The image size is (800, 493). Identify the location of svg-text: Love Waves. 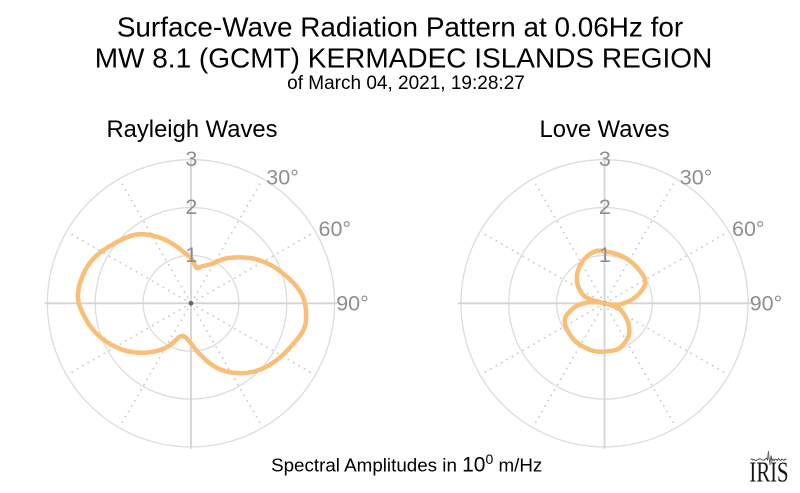
(604, 129).